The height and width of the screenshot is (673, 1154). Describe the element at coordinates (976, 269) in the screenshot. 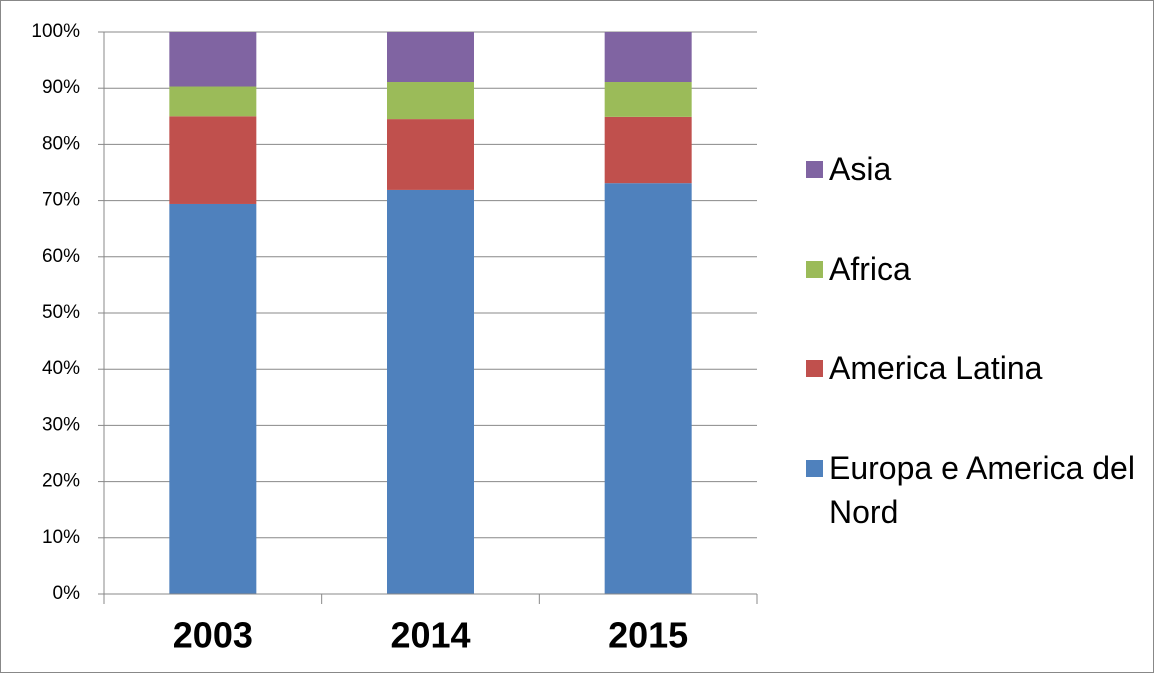

I see `legend-item: Africa` at that location.